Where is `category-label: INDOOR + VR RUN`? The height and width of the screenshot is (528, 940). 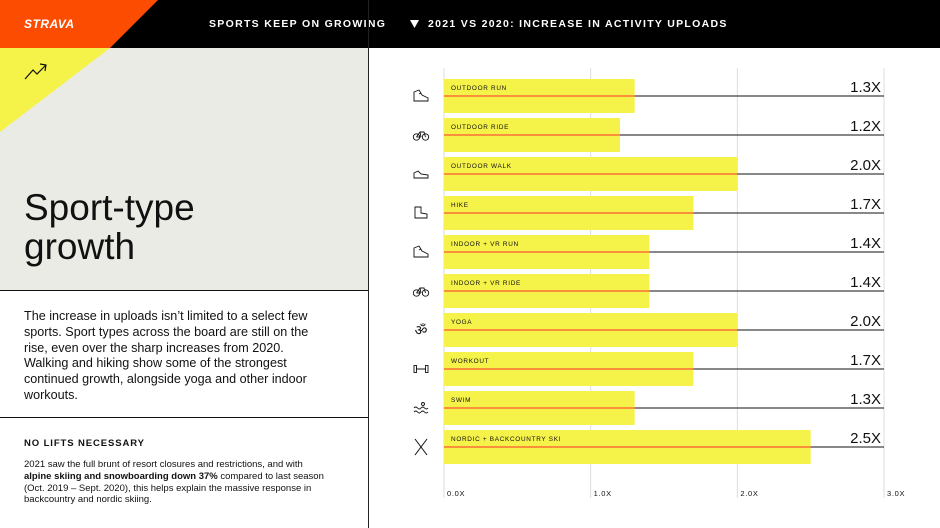
category-label: INDOOR + VR RUN is located at coordinates (485, 244).